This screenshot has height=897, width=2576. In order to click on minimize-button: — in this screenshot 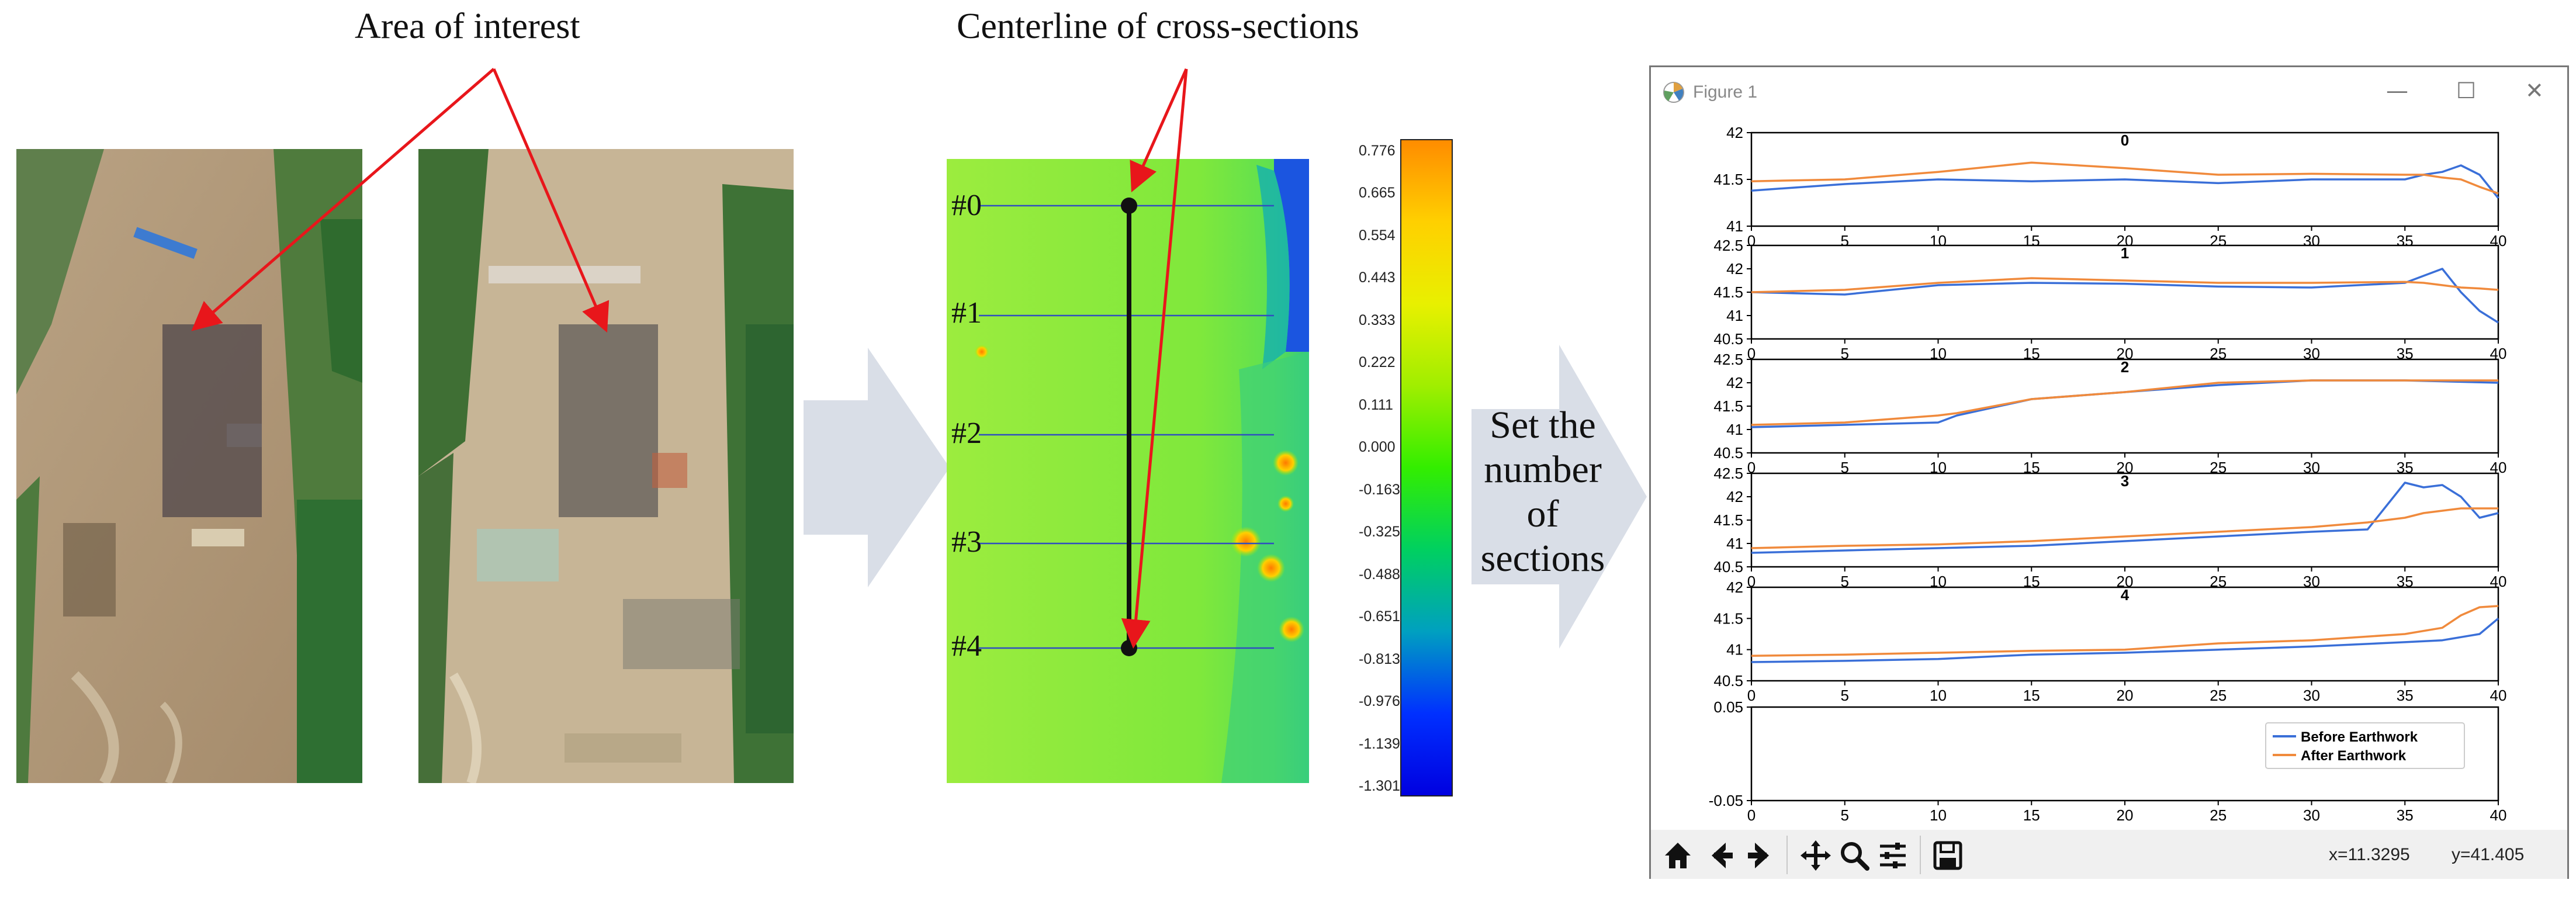, I will do `click(2397, 90)`.